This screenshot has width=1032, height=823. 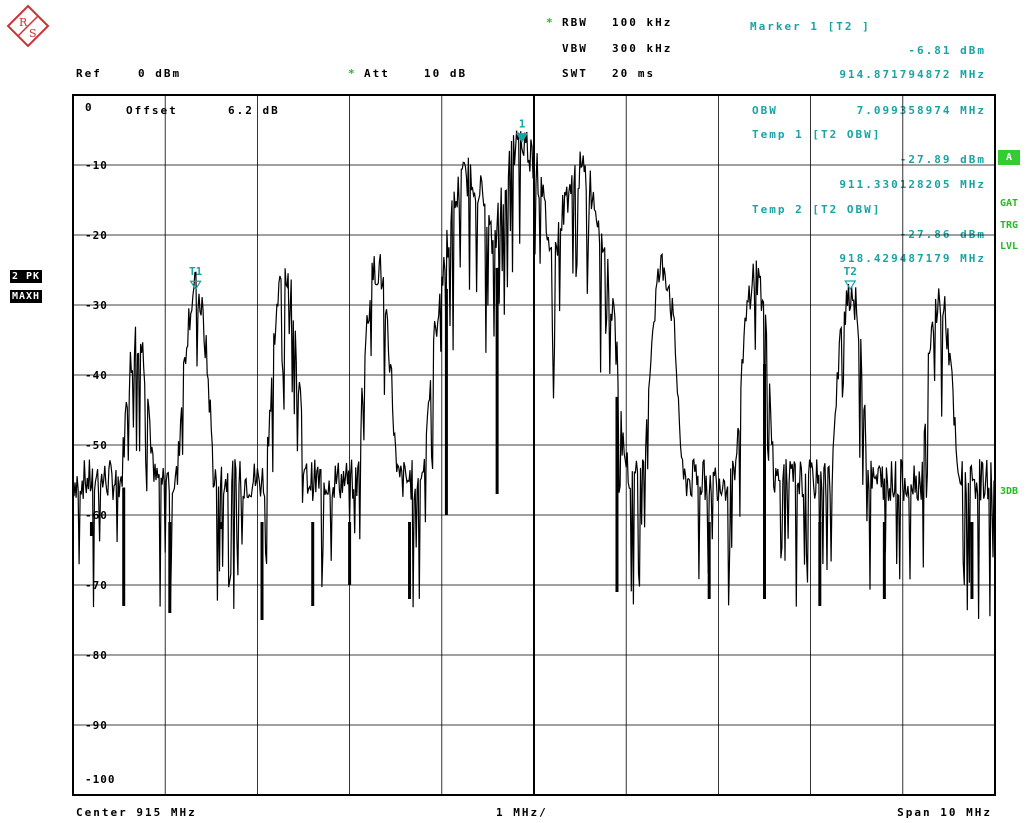 What do you see at coordinates (352, 73) in the screenshot?
I see `att-star: *` at bounding box center [352, 73].